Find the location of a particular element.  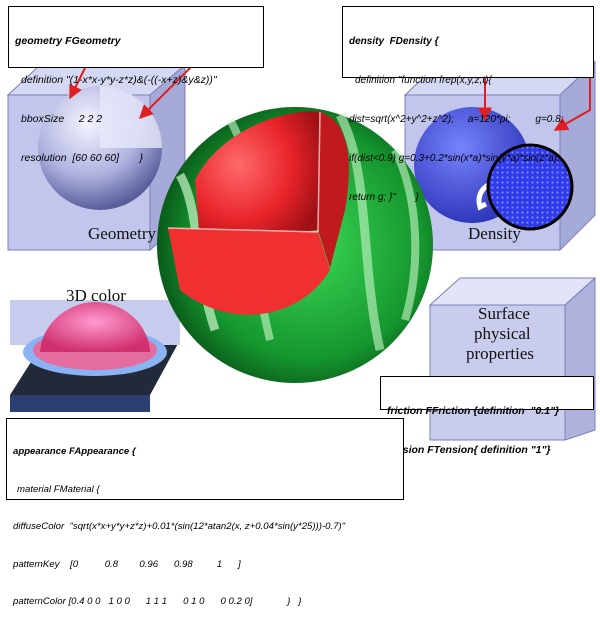

density-zoom-circle is located at coordinates (530, 187).